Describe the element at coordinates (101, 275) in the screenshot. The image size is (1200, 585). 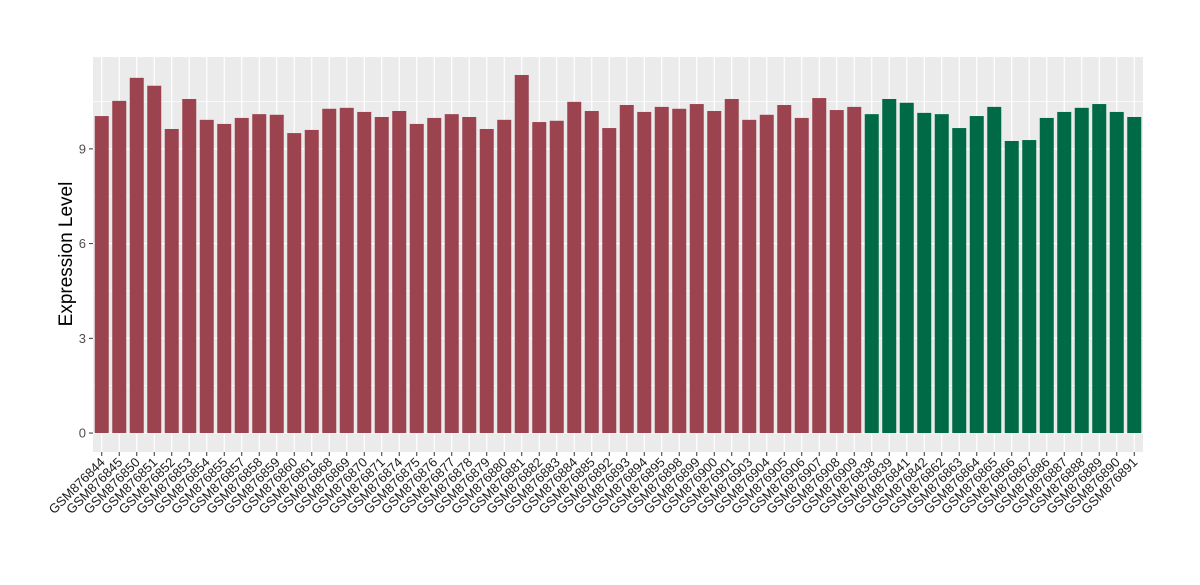
I see `bar-GSM876844` at that location.